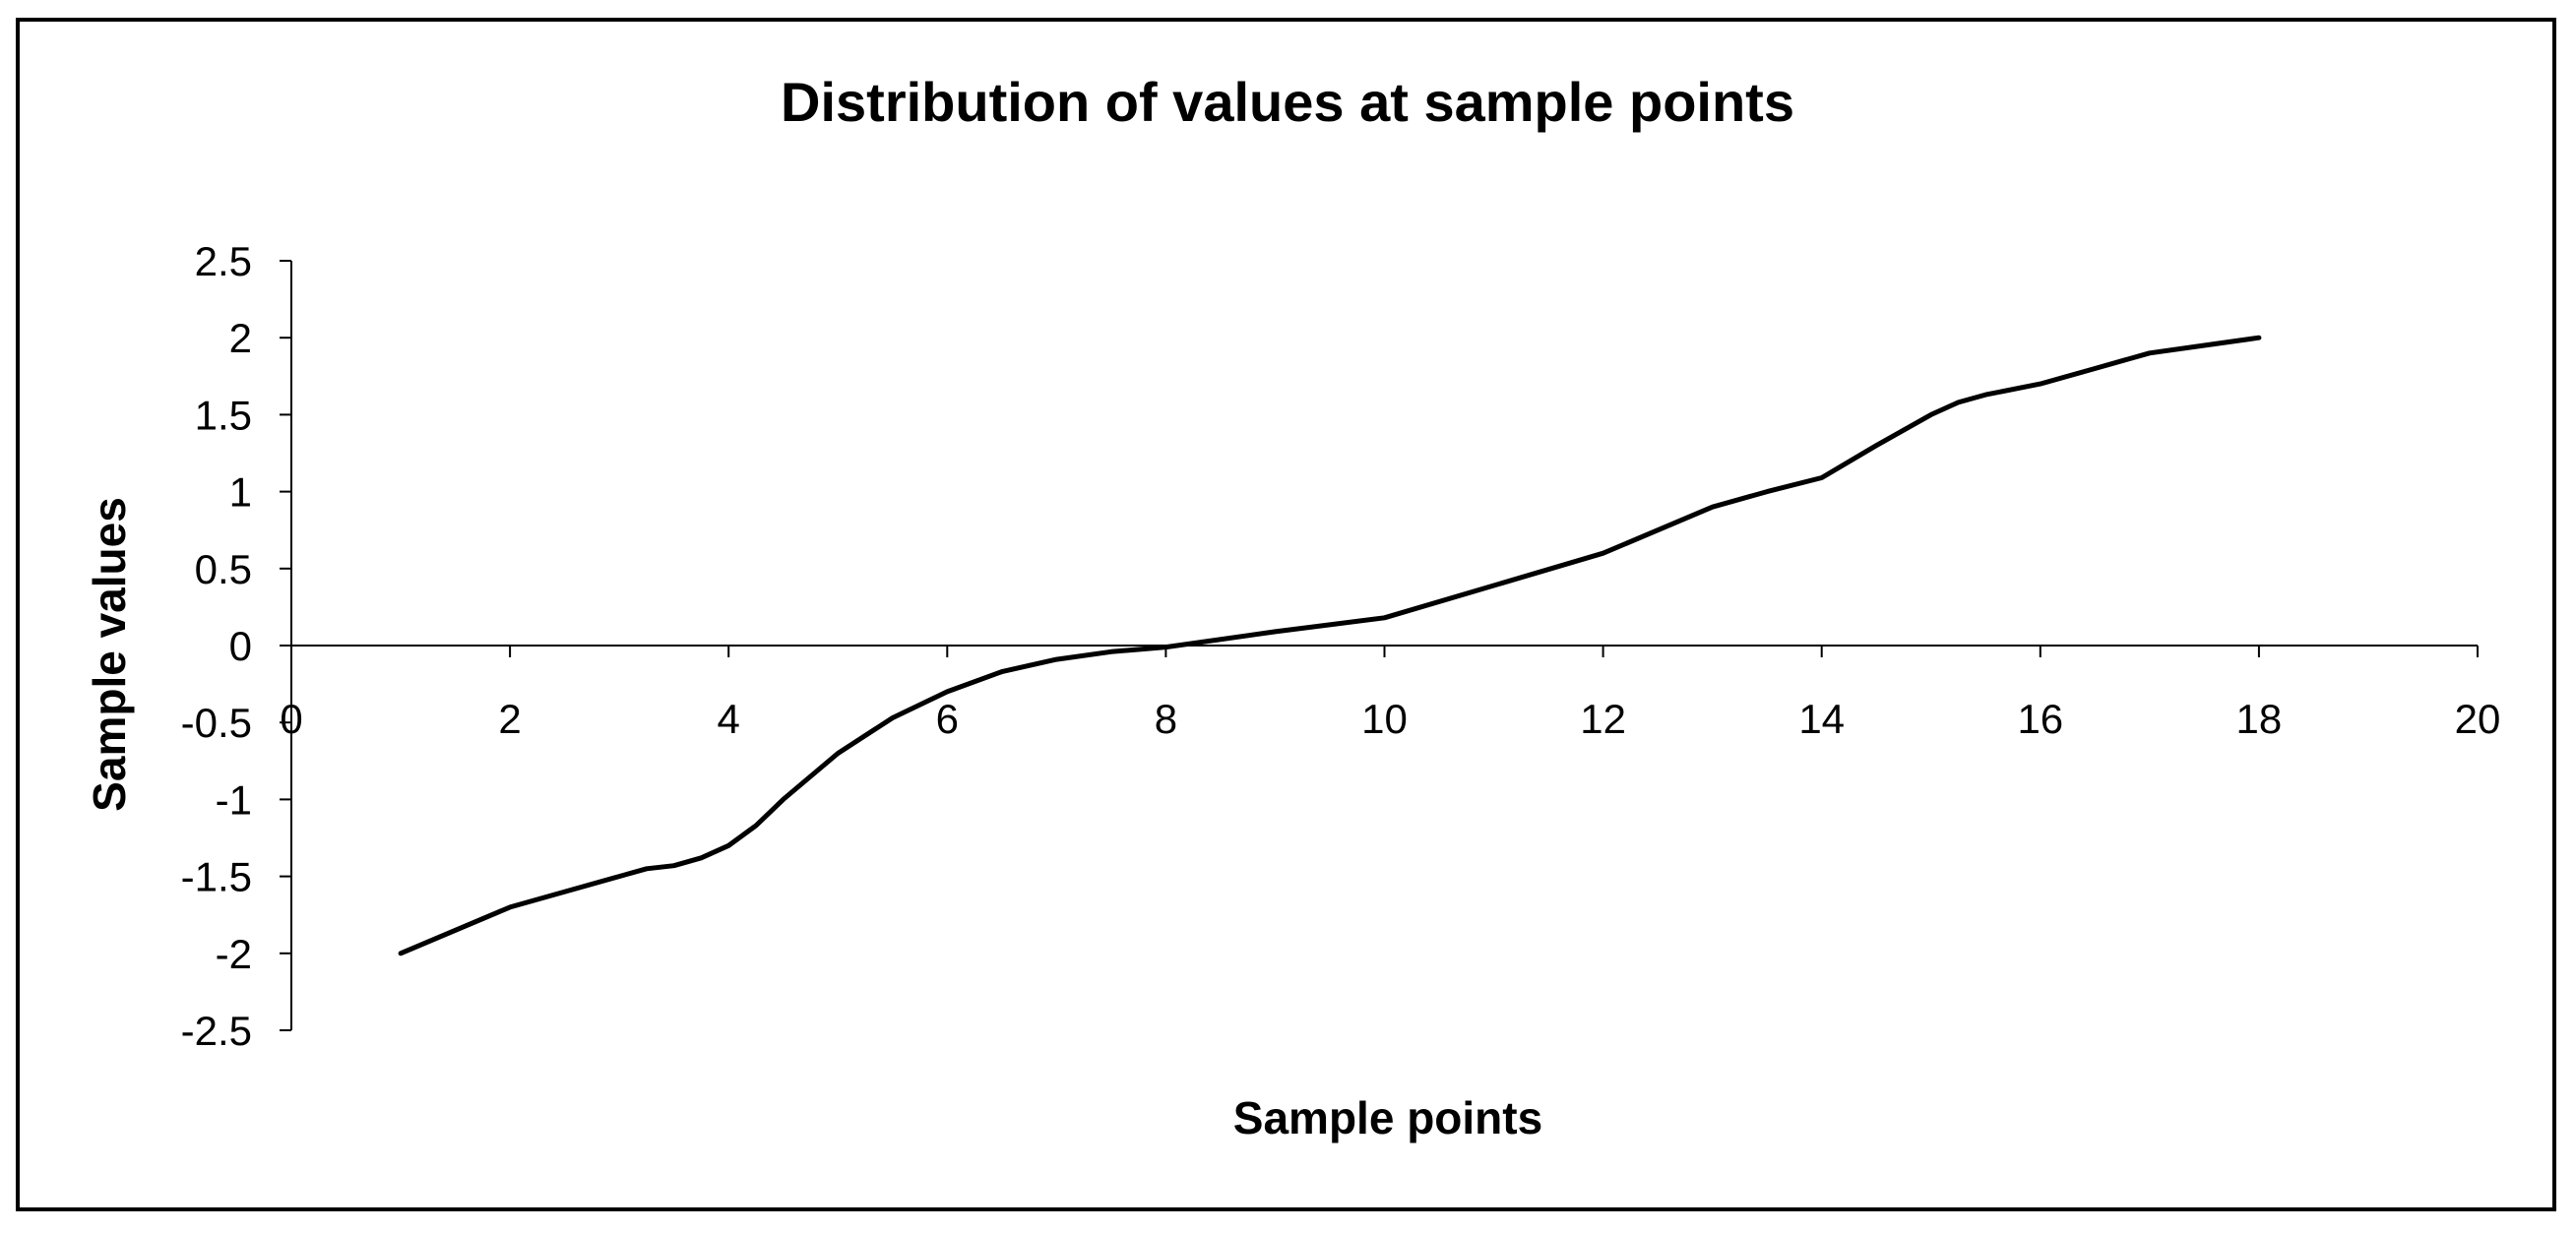 This screenshot has width=2576, height=1233. What do you see at coordinates (1384, 719) in the screenshot?
I see `x-tick-label: 10` at bounding box center [1384, 719].